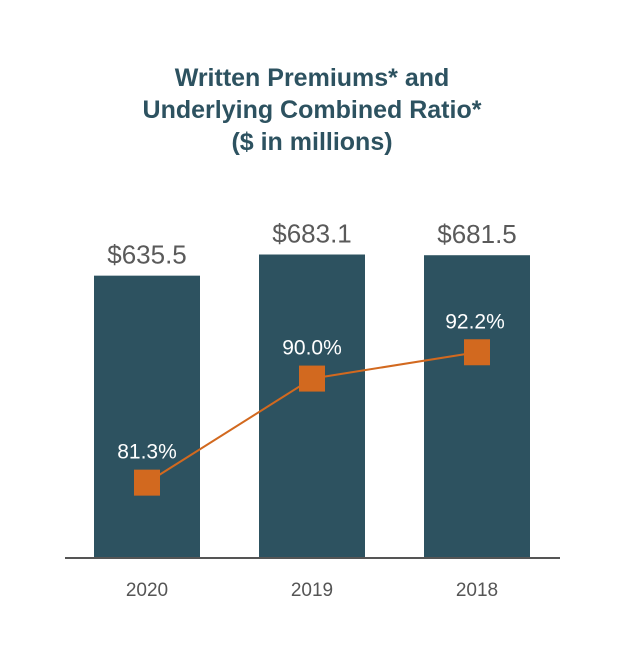 This screenshot has height=666, width=624. I want to click on bar-label-2018: $681.5, so click(477, 234).